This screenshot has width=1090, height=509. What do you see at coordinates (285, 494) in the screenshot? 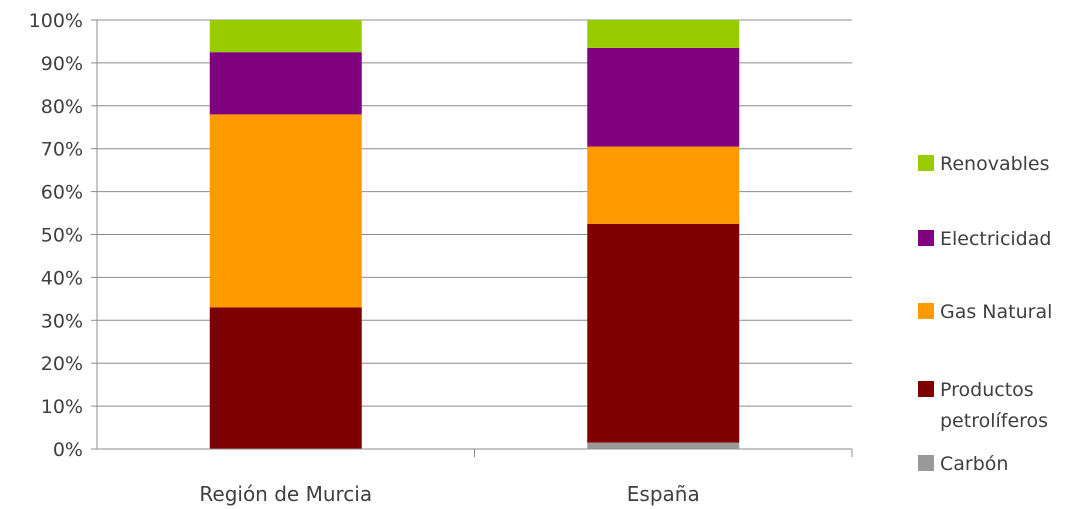
I see `x-category-label: Región de Murcia` at bounding box center [285, 494].